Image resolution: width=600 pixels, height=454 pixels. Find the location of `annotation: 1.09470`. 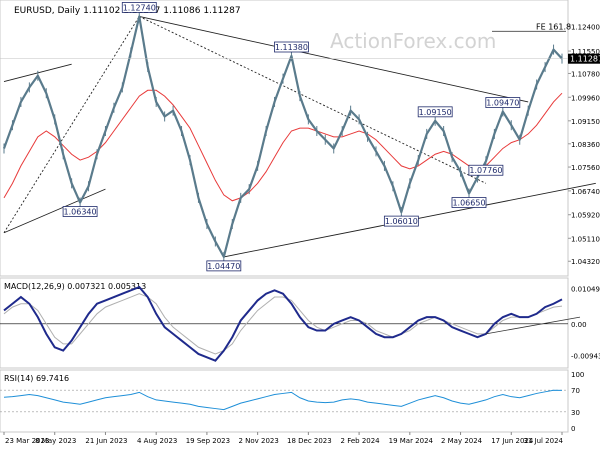

annotation: 1.09470 is located at coordinates (503, 102).